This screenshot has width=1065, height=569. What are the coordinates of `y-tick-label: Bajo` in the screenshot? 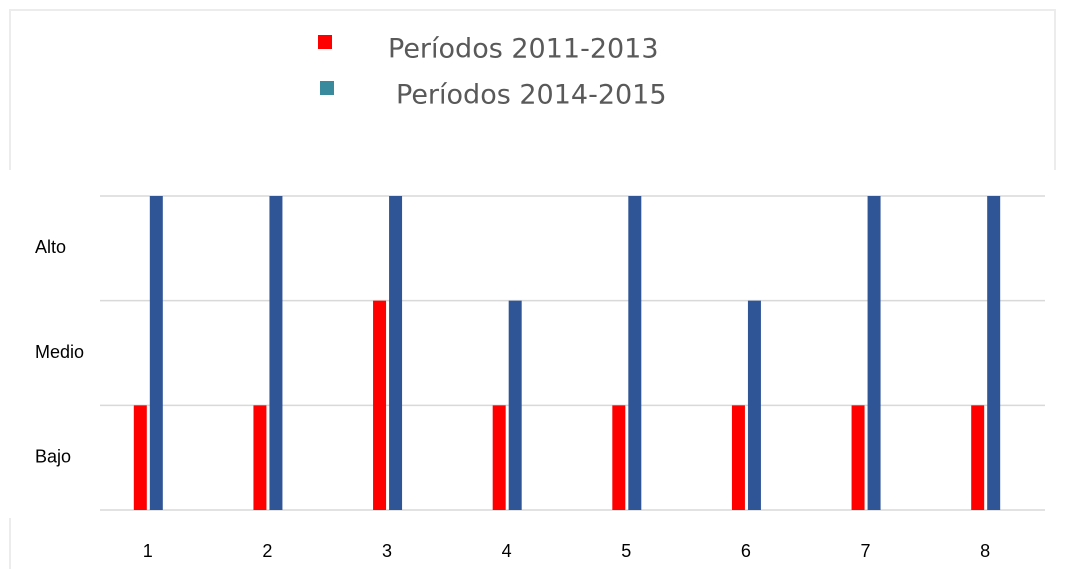 It's located at (53, 456).